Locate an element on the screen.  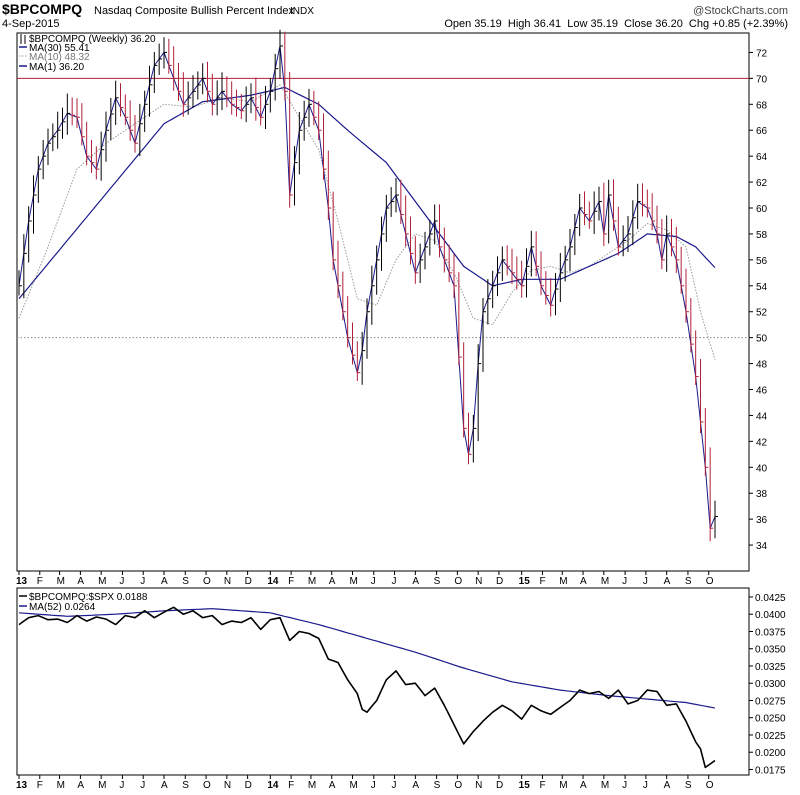
y-tick-label: 52 is located at coordinates (762, 313).